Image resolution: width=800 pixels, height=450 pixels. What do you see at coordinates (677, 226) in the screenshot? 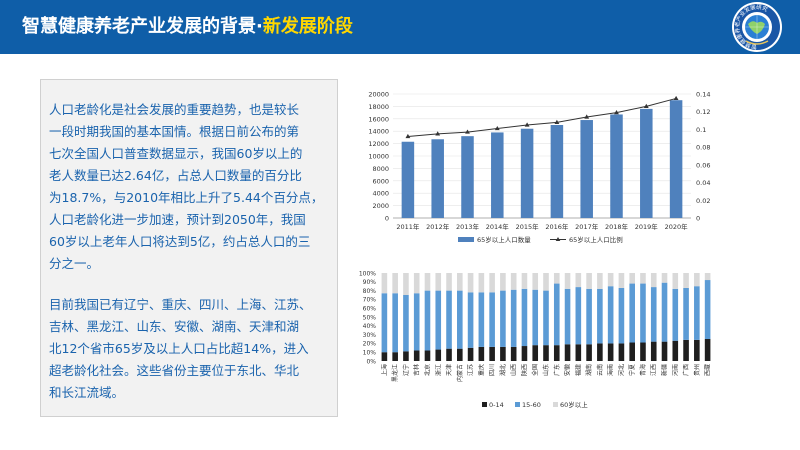
I see `x-tick-label: 2020年` at bounding box center [677, 226].